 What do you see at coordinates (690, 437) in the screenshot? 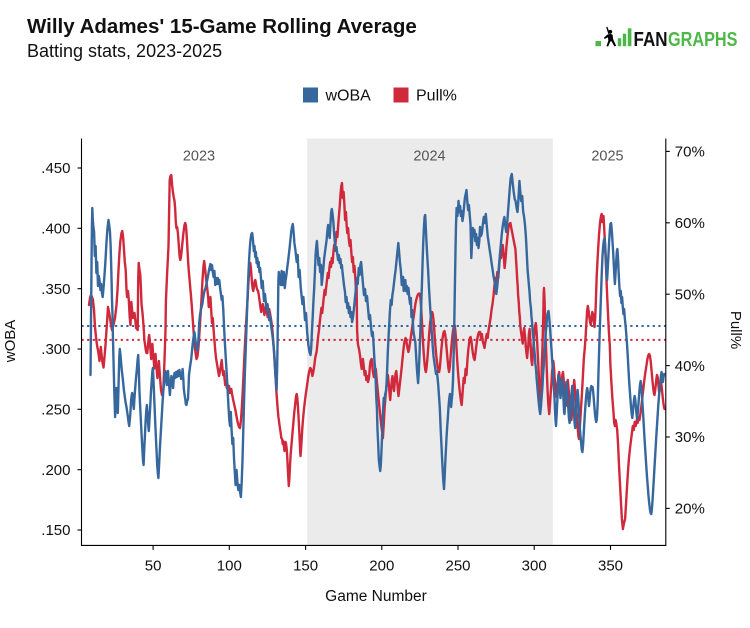
I see `svg-text: 30%` at bounding box center [690, 437].